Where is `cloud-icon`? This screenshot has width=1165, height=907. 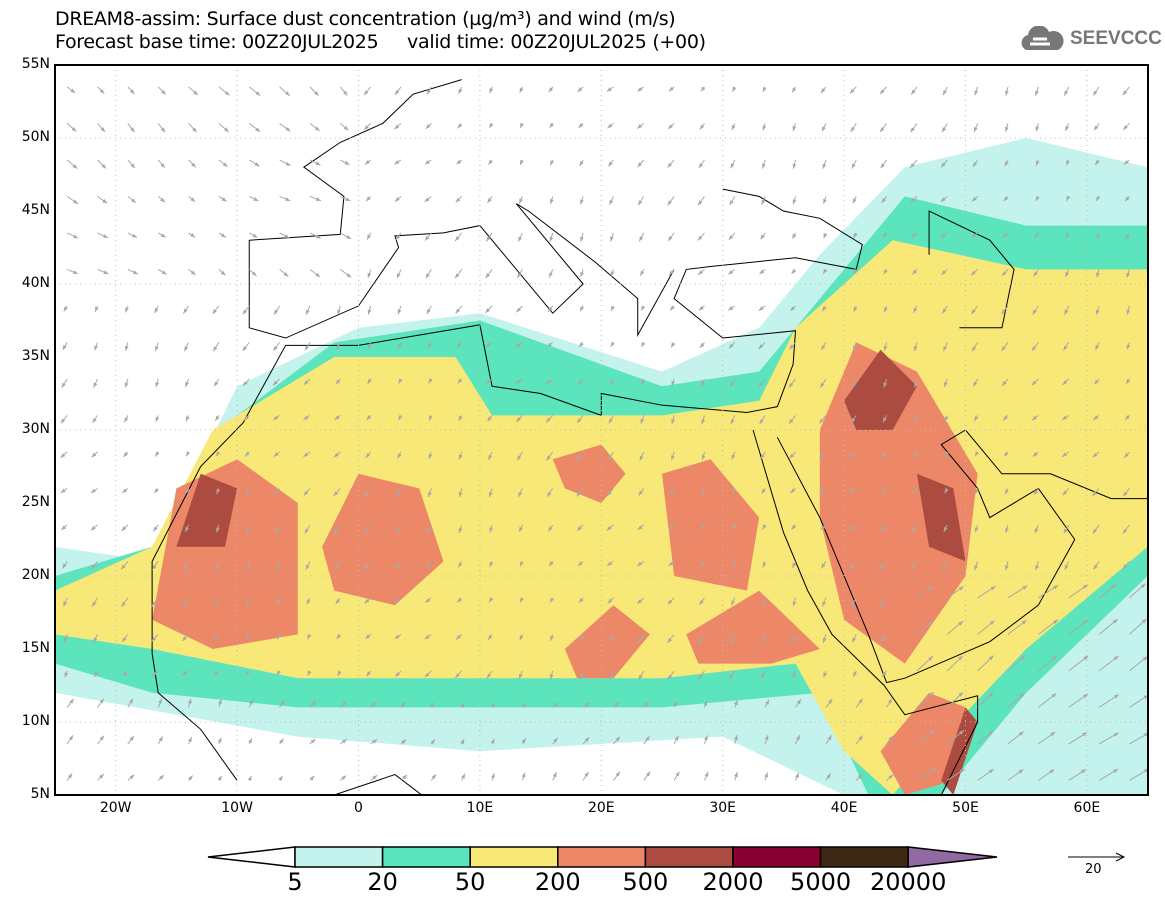
cloud-icon is located at coordinates (1042, 38).